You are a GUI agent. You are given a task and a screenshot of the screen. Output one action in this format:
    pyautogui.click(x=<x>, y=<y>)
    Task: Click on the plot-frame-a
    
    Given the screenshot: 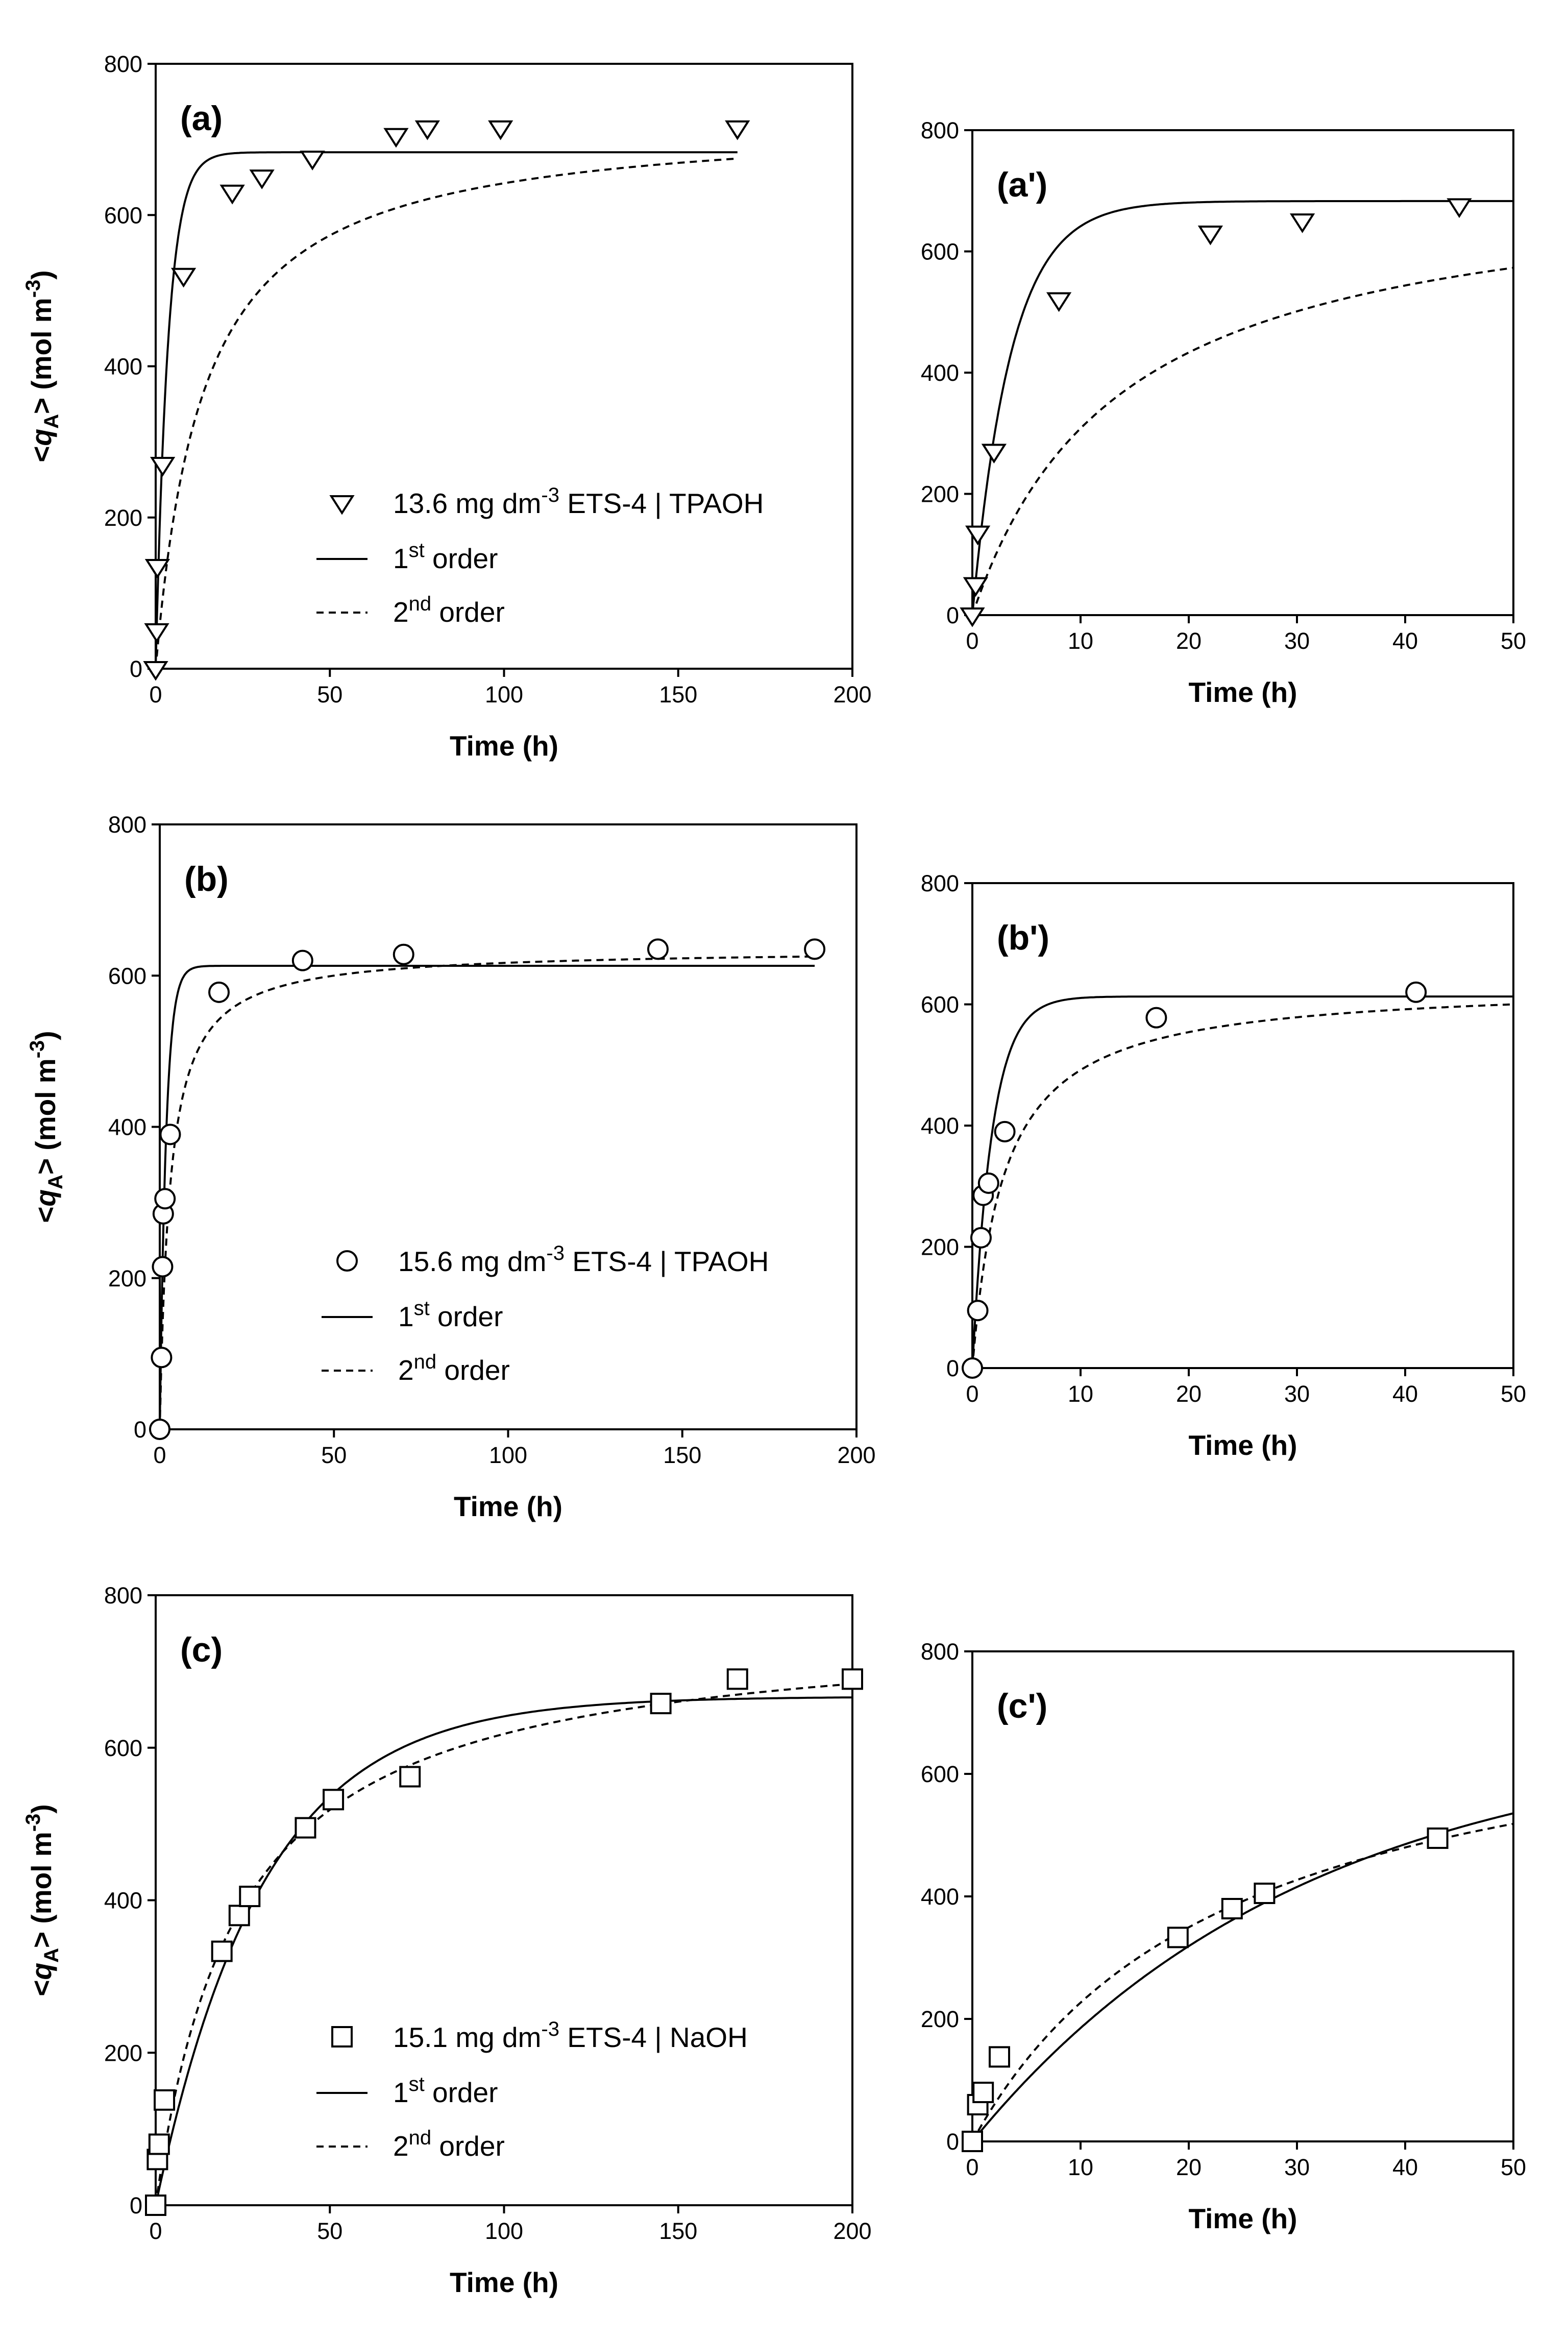 What is the action you would take?
    pyautogui.click(x=504, y=366)
    